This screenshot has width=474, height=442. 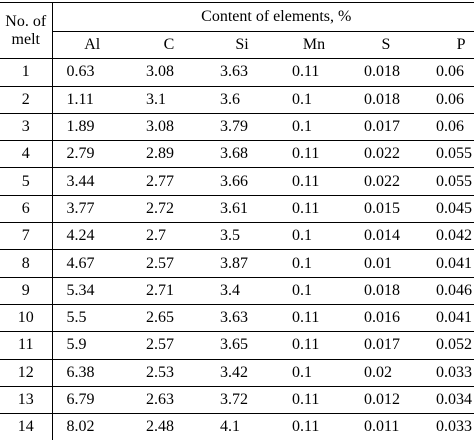 I want to click on table-row: 8 4.67 2.57 3.87 0.1 0.01 0.041, so click(x=237, y=263).